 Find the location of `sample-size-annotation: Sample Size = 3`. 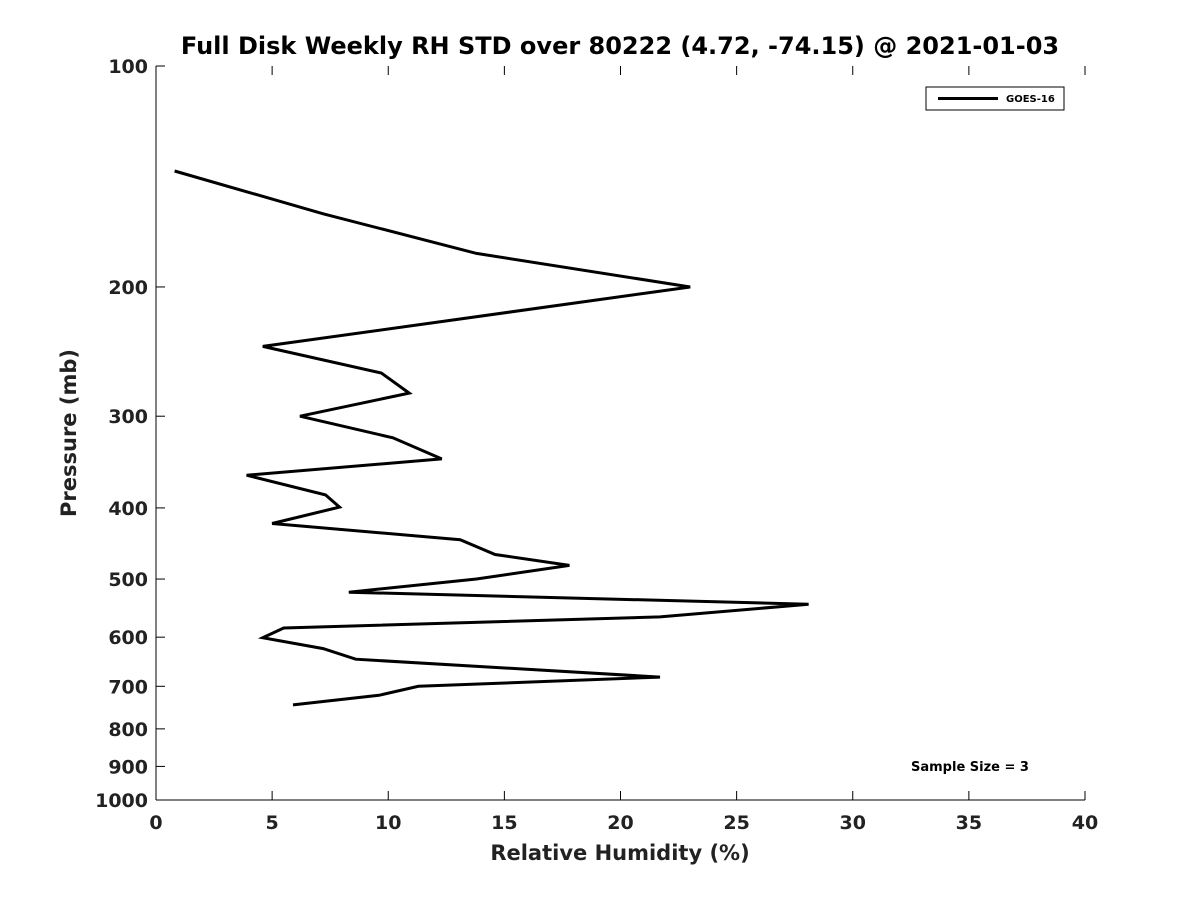

sample-size-annotation: Sample Size = 3 is located at coordinates (970, 767).